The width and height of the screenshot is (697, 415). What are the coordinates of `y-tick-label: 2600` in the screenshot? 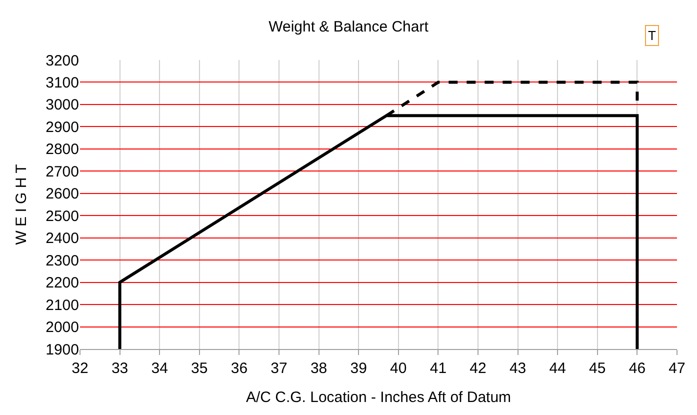 It's located at (62, 194).